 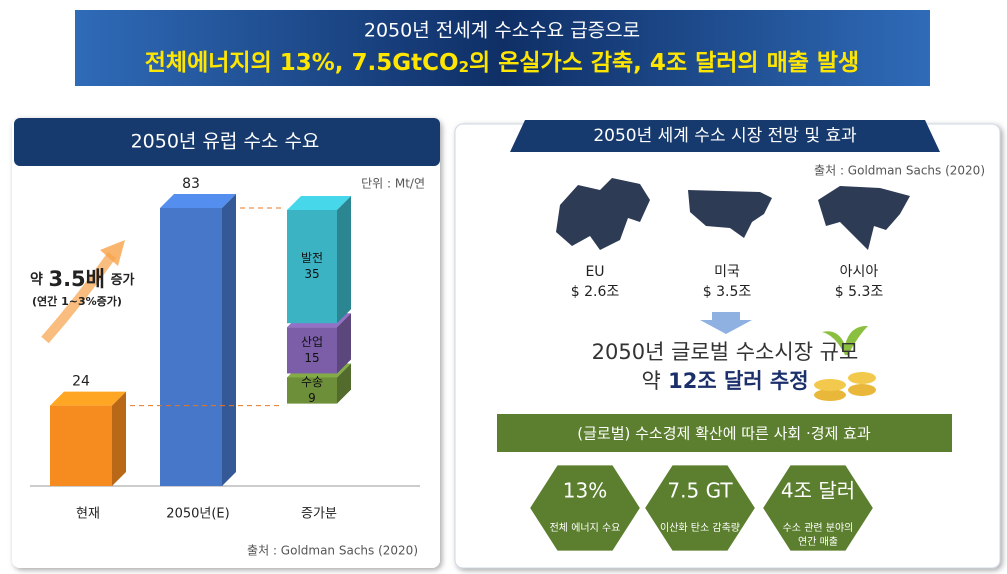 What do you see at coordinates (393, 184) in the screenshot?
I see `unit-label: 단위 : Mt/연` at bounding box center [393, 184].